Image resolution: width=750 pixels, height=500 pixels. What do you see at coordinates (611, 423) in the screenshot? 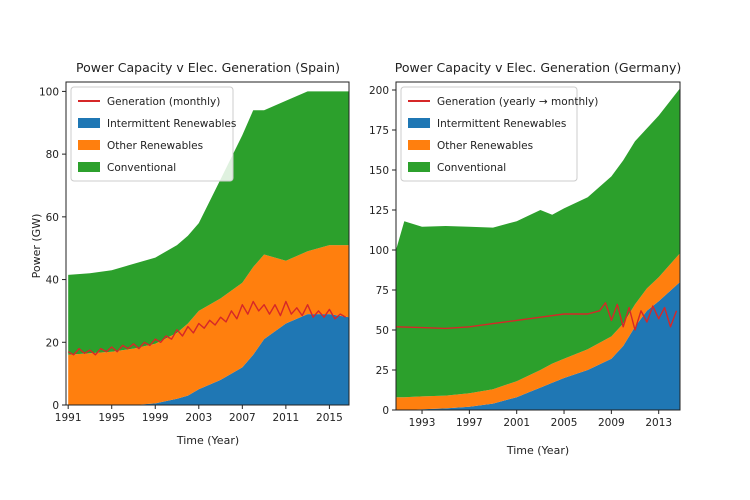
I see `x-tick-label: 2009` at bounding box center [611, 423].